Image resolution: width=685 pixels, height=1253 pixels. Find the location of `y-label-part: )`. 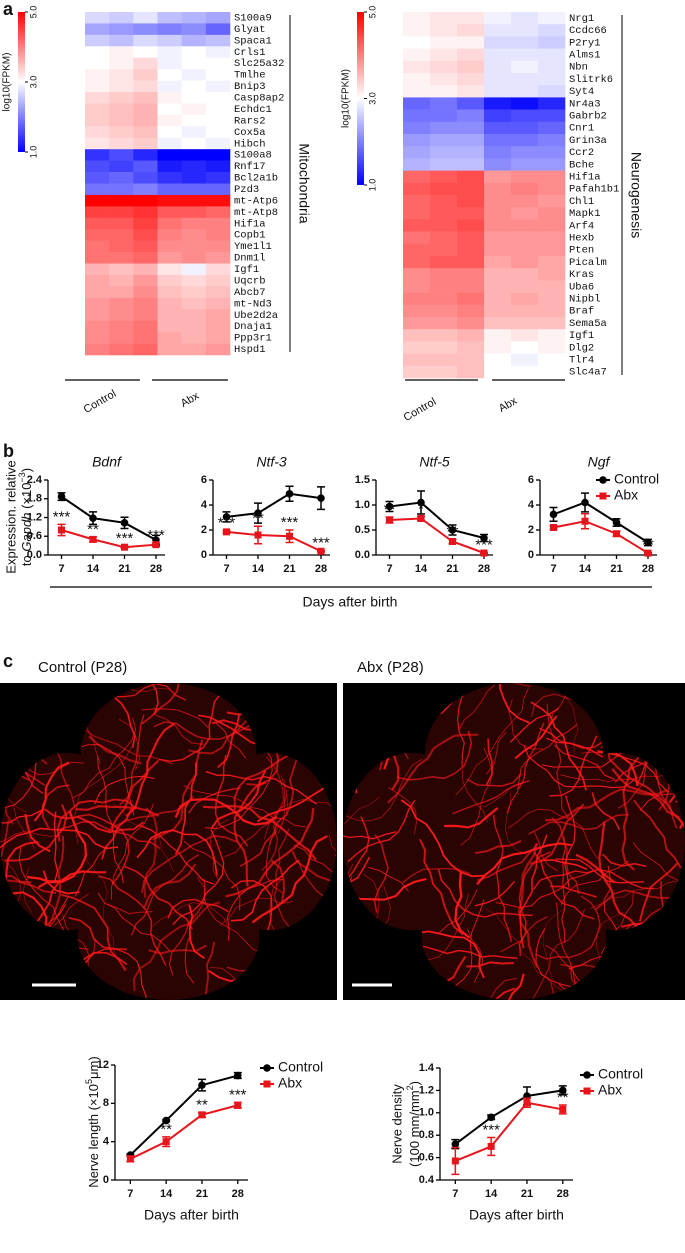

y-label-part: ) is located at coordinates (414, 1083).